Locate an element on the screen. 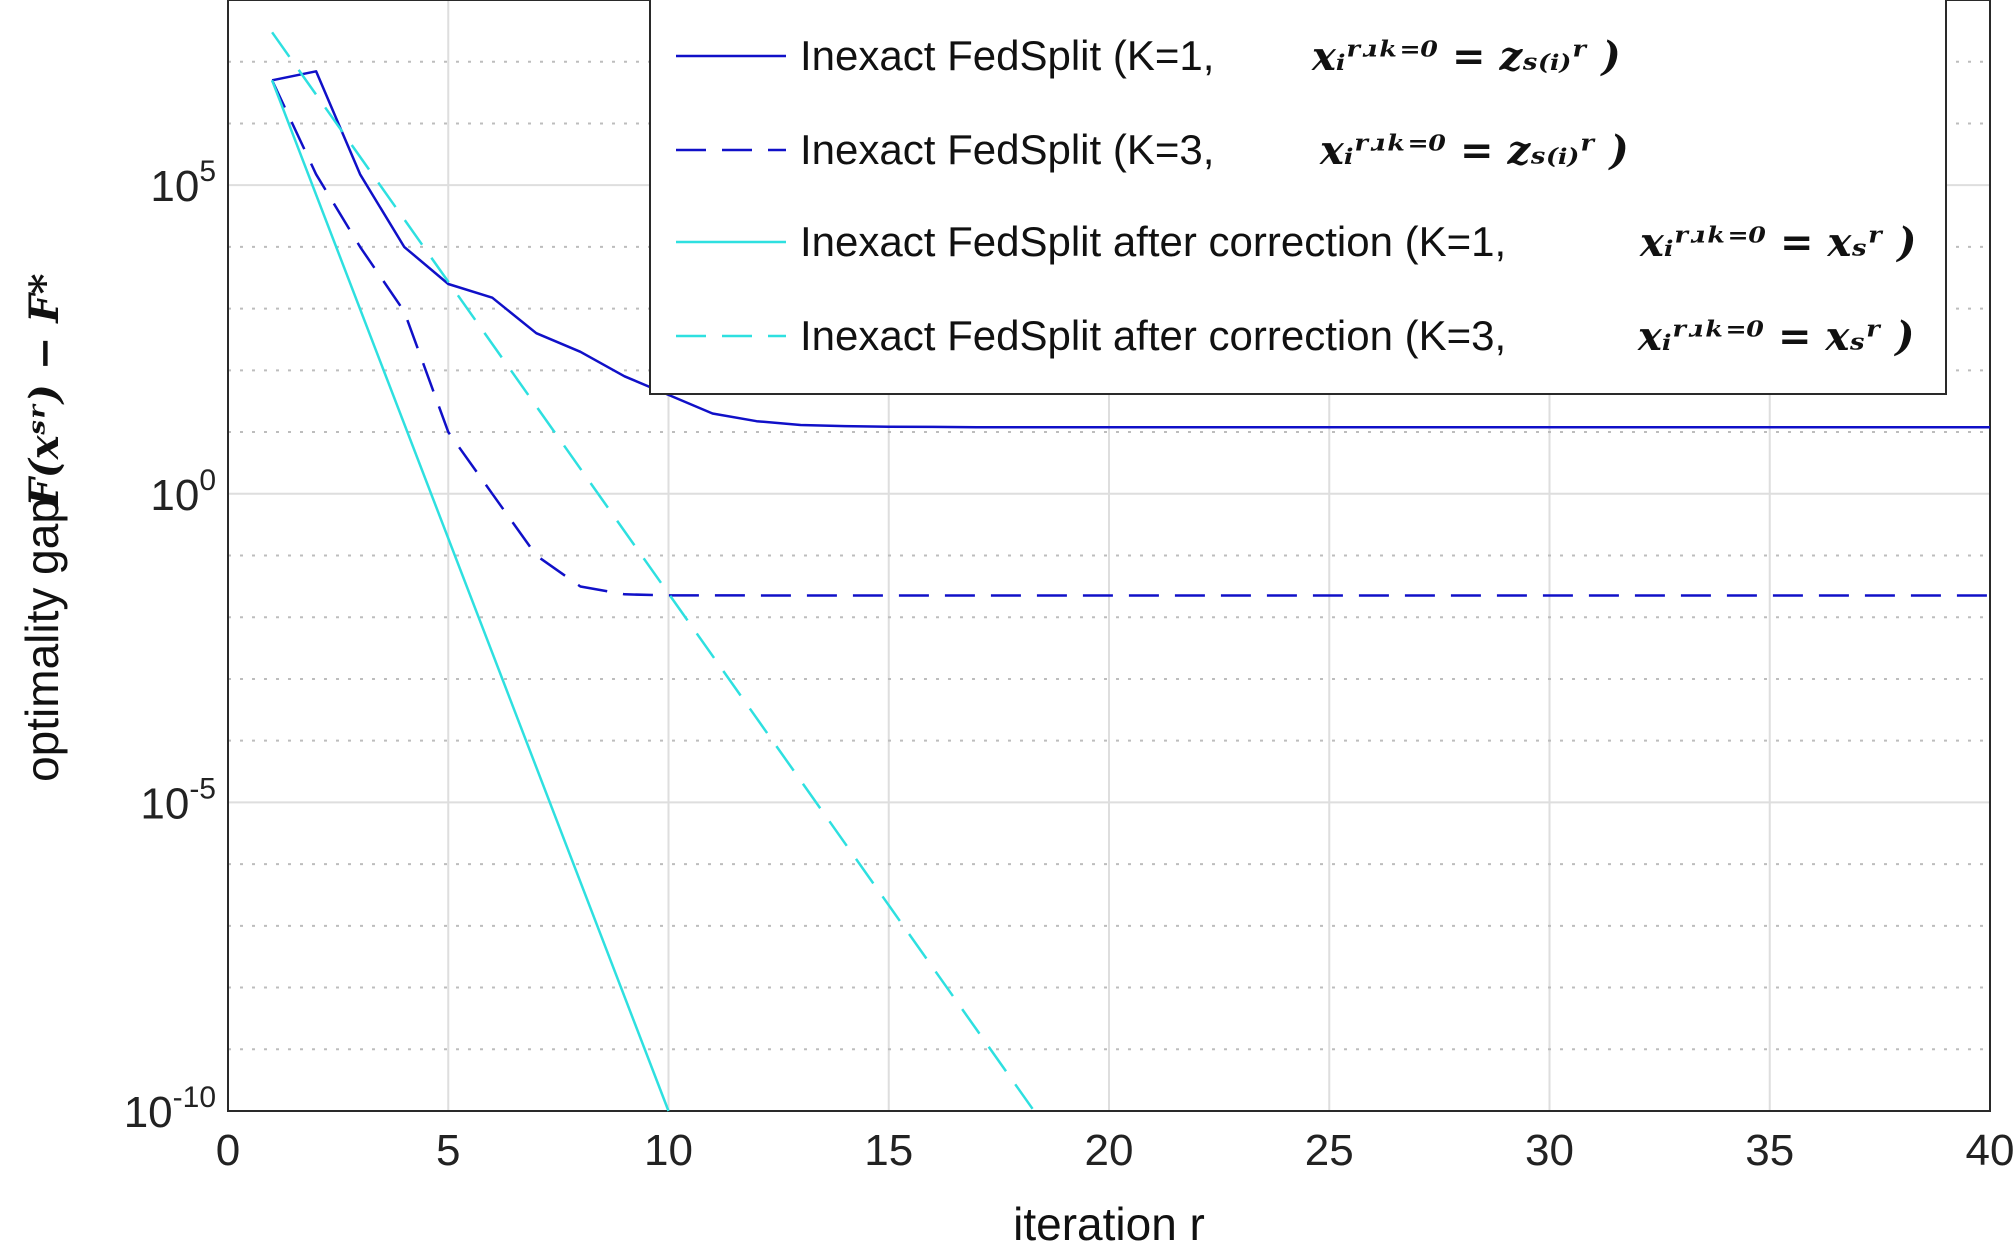 The image size is (2016, 1250). y-axis-math-label: F(xˢʳ) − F* is located at coordinates (44, 390).